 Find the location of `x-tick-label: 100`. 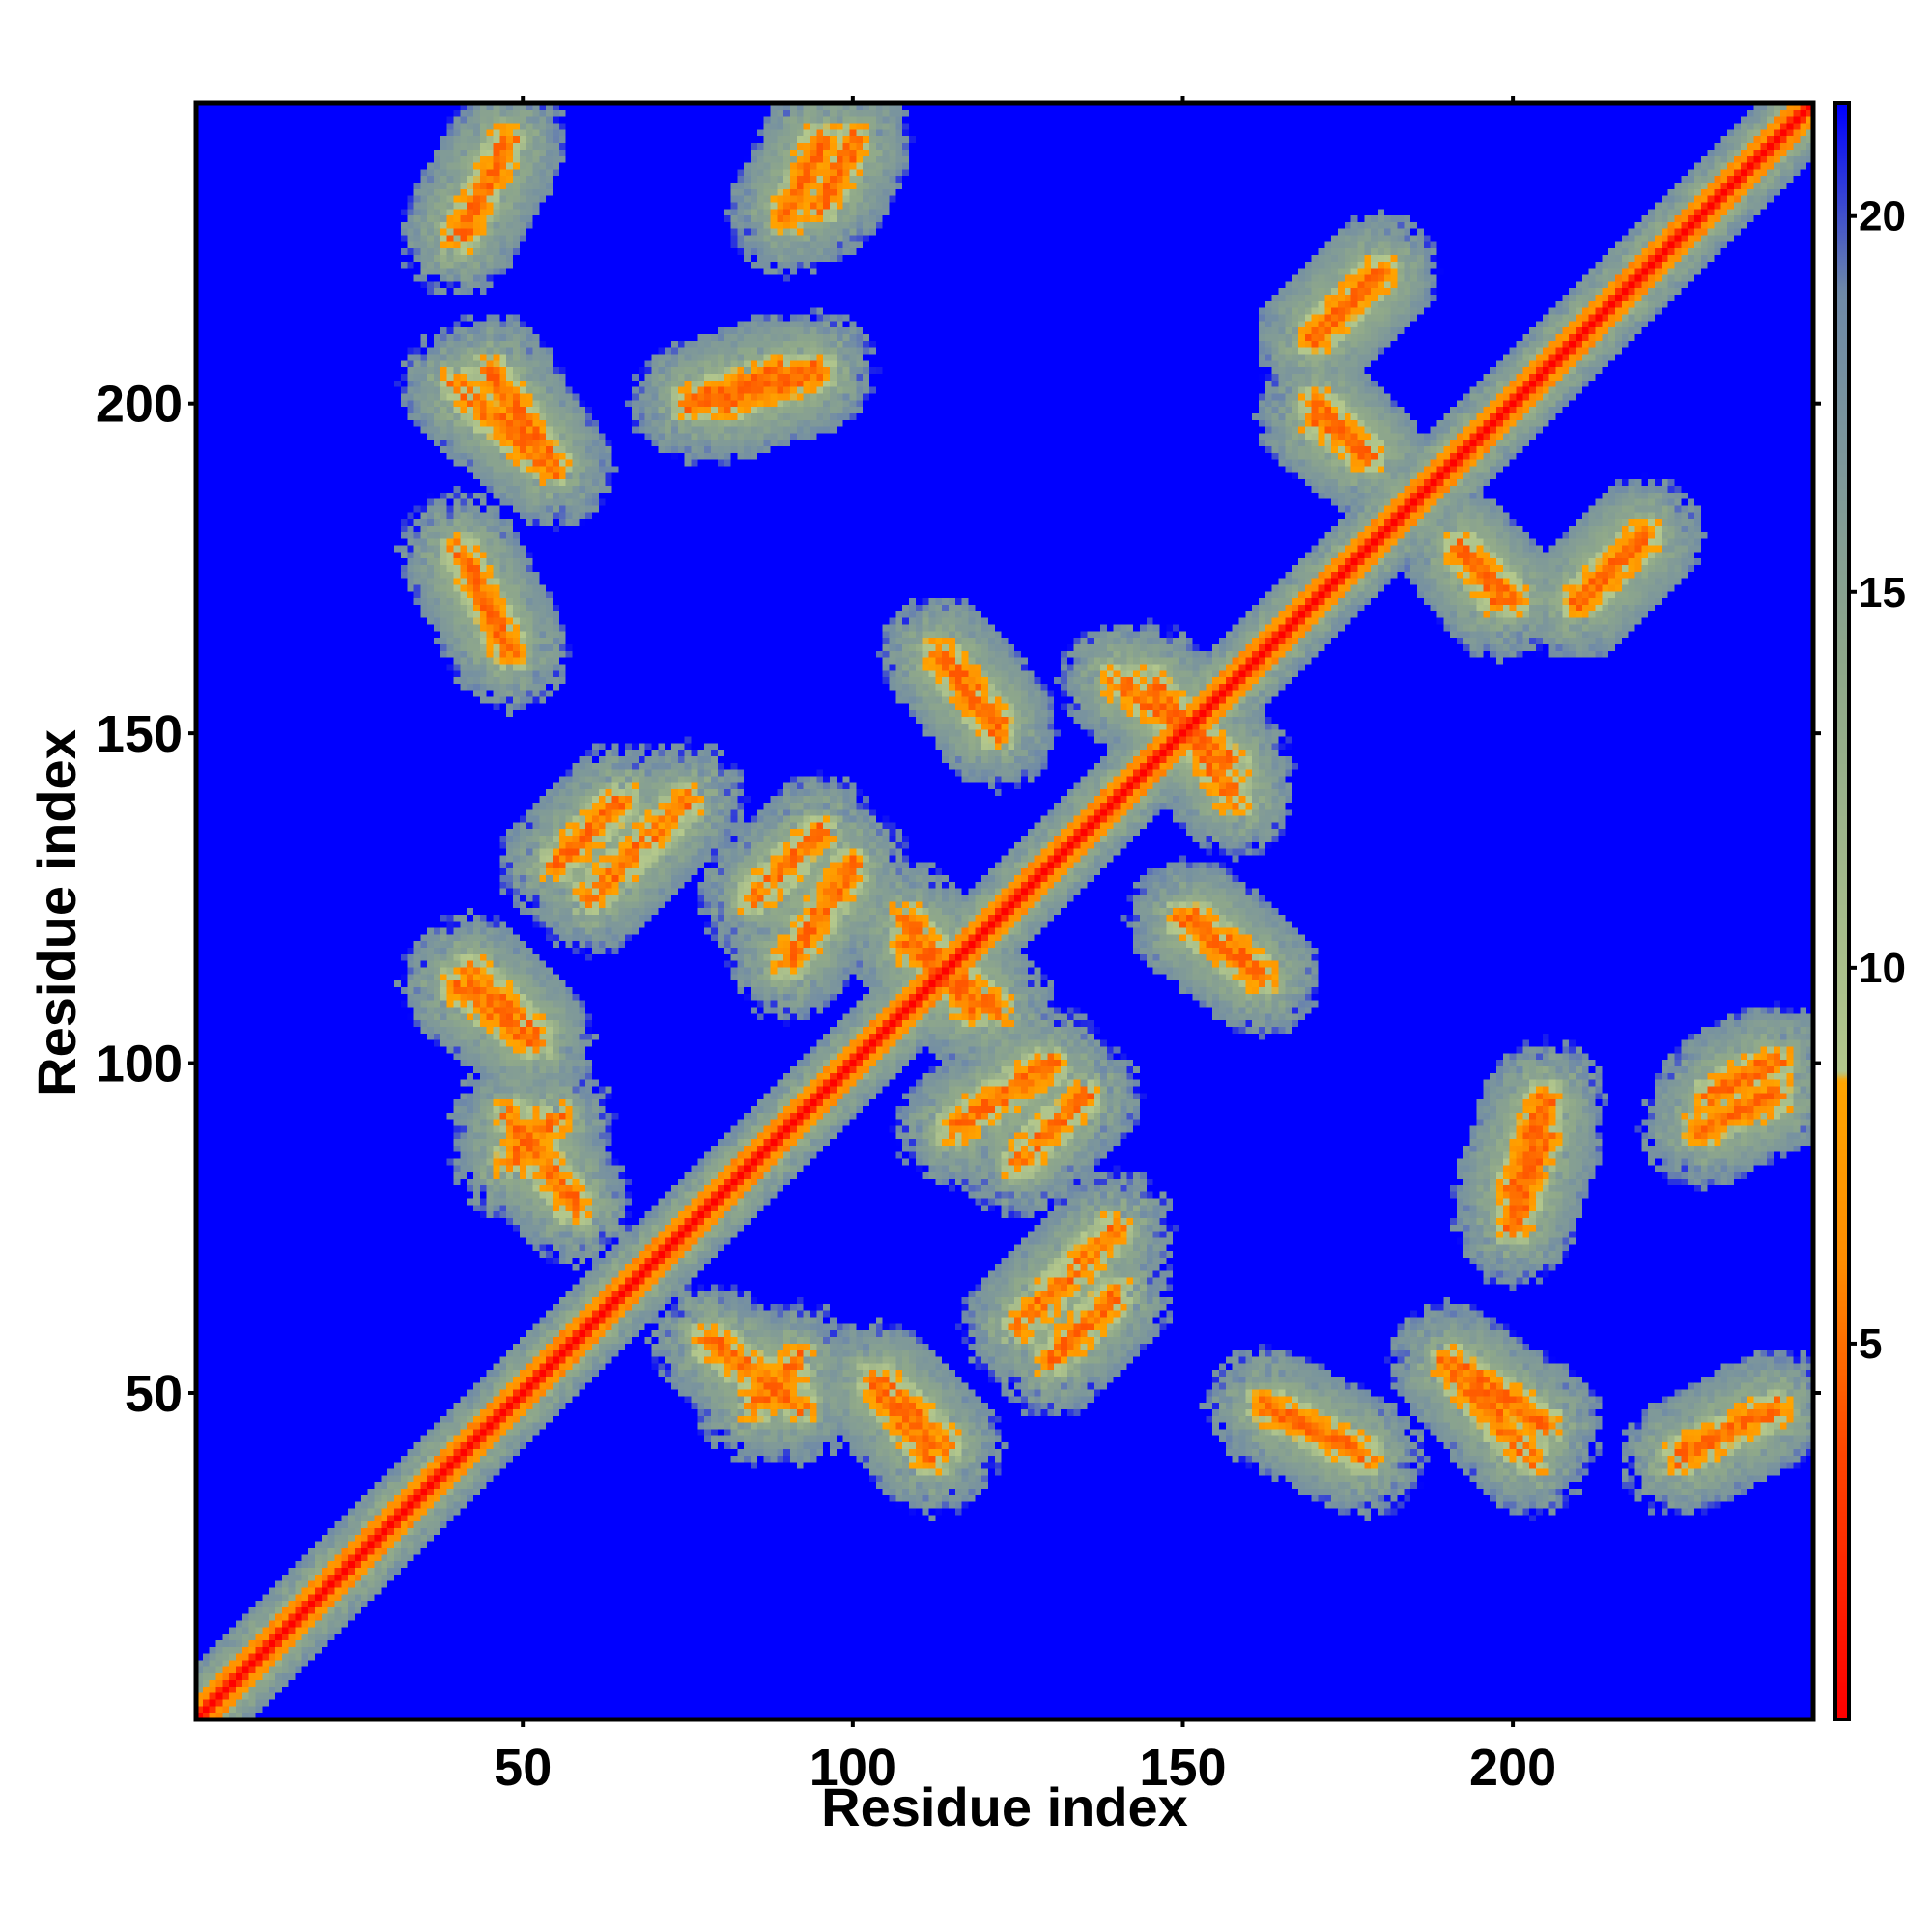

x-tick-label: 100 is located at coordinates (853, 1768).